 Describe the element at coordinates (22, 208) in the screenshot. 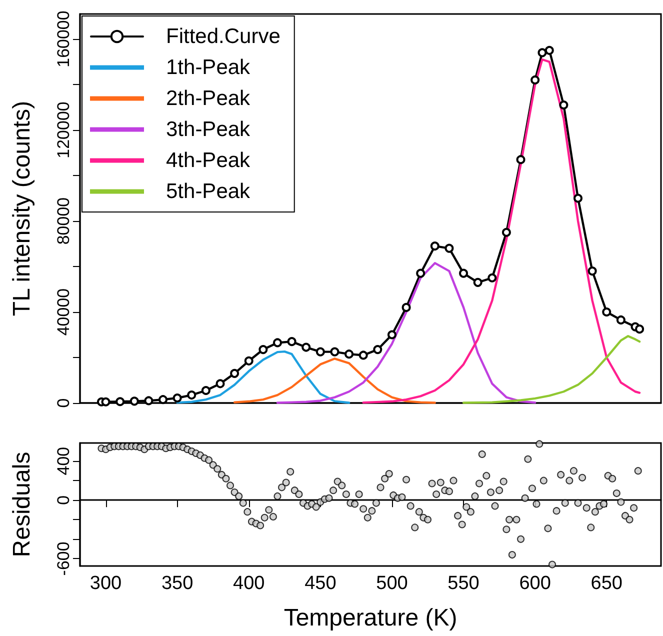

I see `y-axis-title: TL intensity (counts)` at that location.